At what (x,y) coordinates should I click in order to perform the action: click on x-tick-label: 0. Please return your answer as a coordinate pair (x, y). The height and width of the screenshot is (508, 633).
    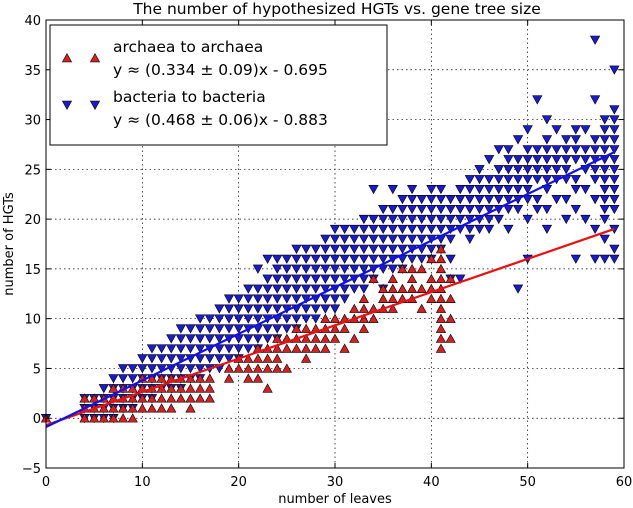
    Looking at the image, I should click on (46, 482).